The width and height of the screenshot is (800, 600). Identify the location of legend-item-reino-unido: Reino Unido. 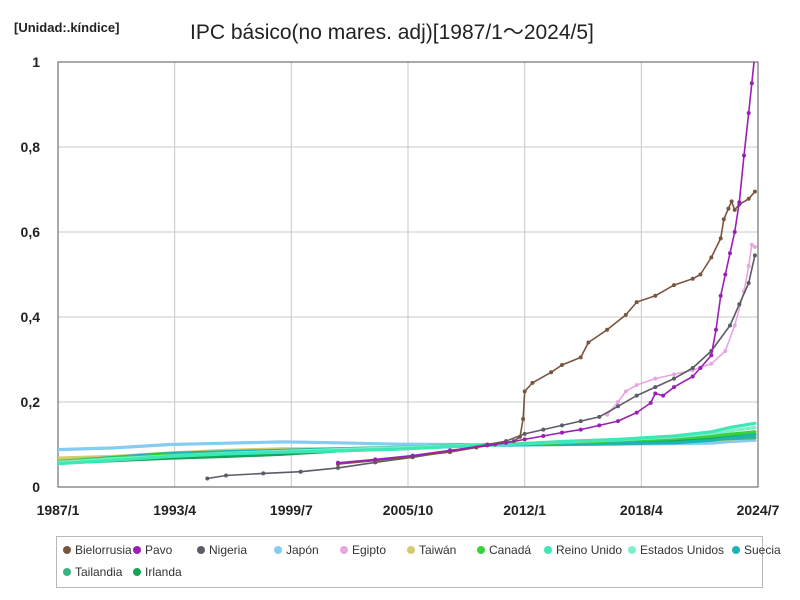
(583, 550).